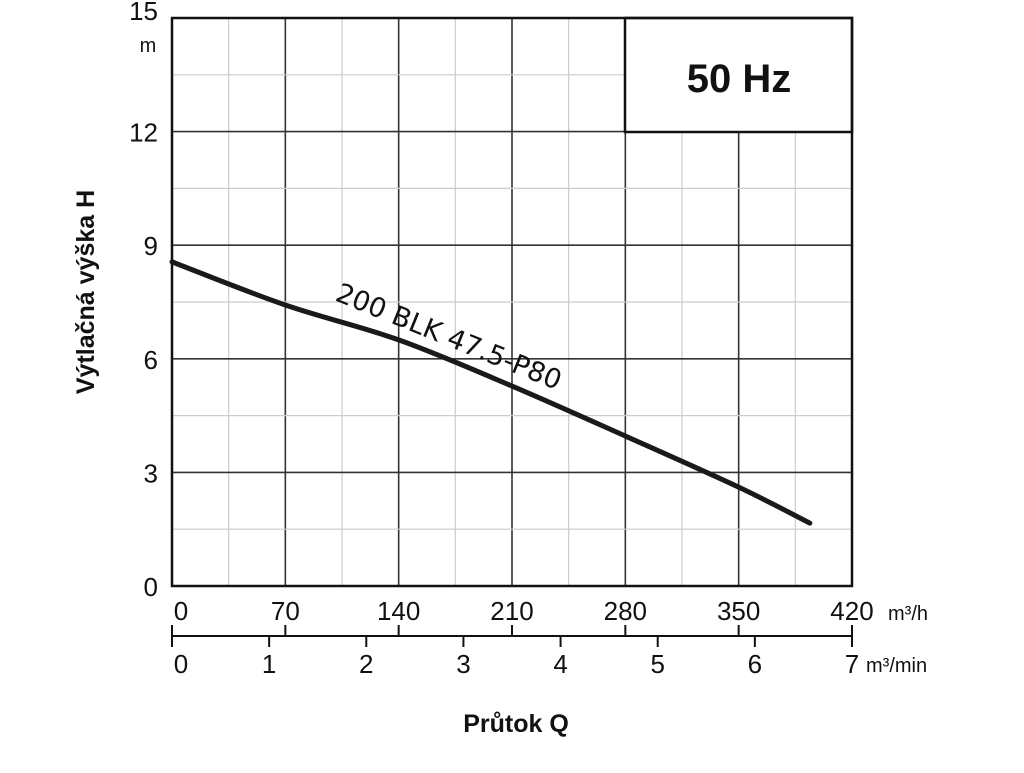  Describe the element at coordinates (522, 637) in the screenshot. I see `x-axis: 0 70 140 210 280 350 420 0 1 2 3 4 5 6 7` at that location.